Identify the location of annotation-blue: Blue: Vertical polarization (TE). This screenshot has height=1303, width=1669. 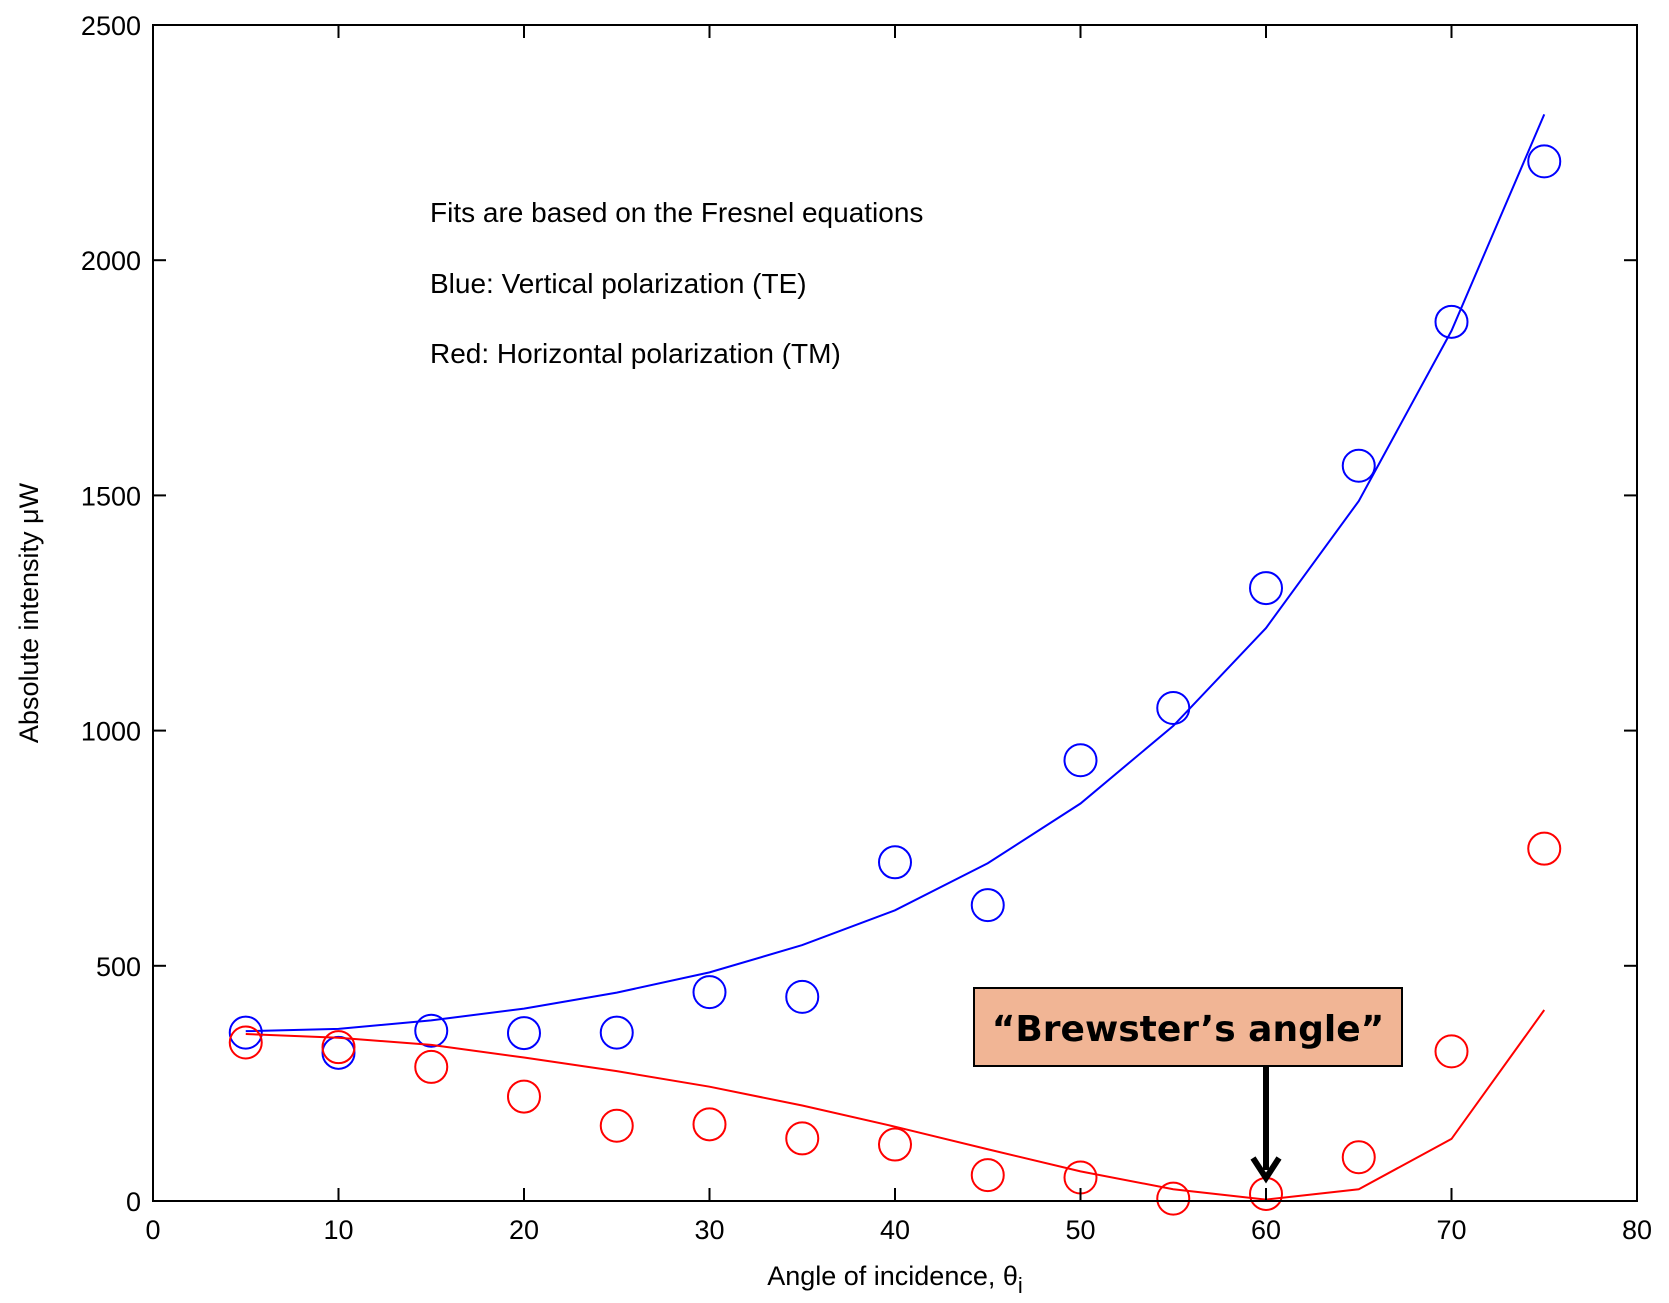
(618, 283).